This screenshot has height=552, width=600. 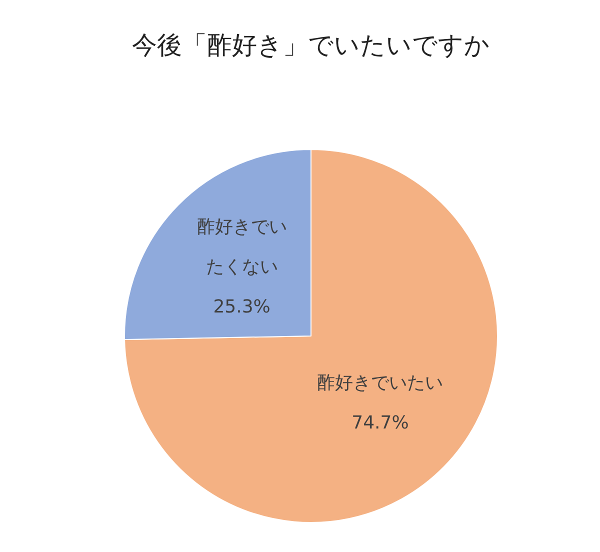 What do you see at coordinates (380, 423) in the screenshot?
I see `data-label: 74.7%` at bounding box center [380, 423].